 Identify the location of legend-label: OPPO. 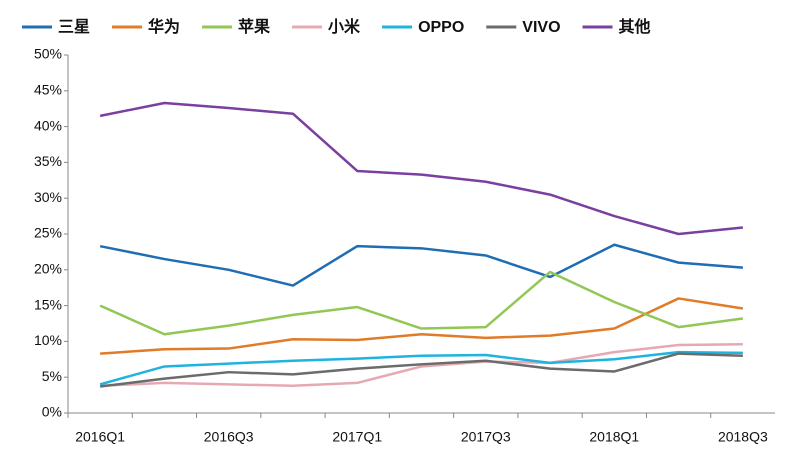
(441, 27).